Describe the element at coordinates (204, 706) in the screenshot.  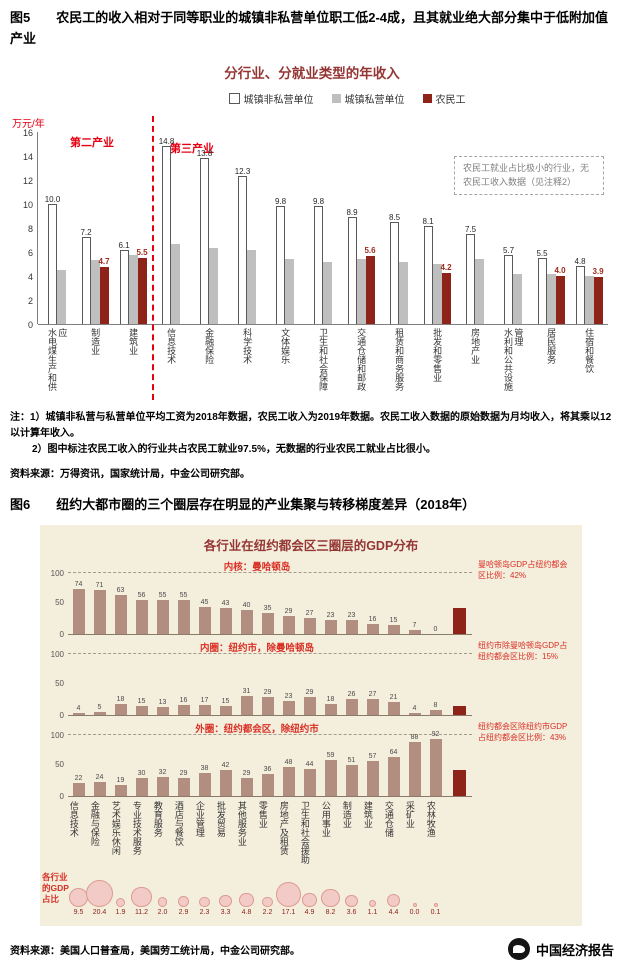
I see `gdp-bar: 17` at that location.